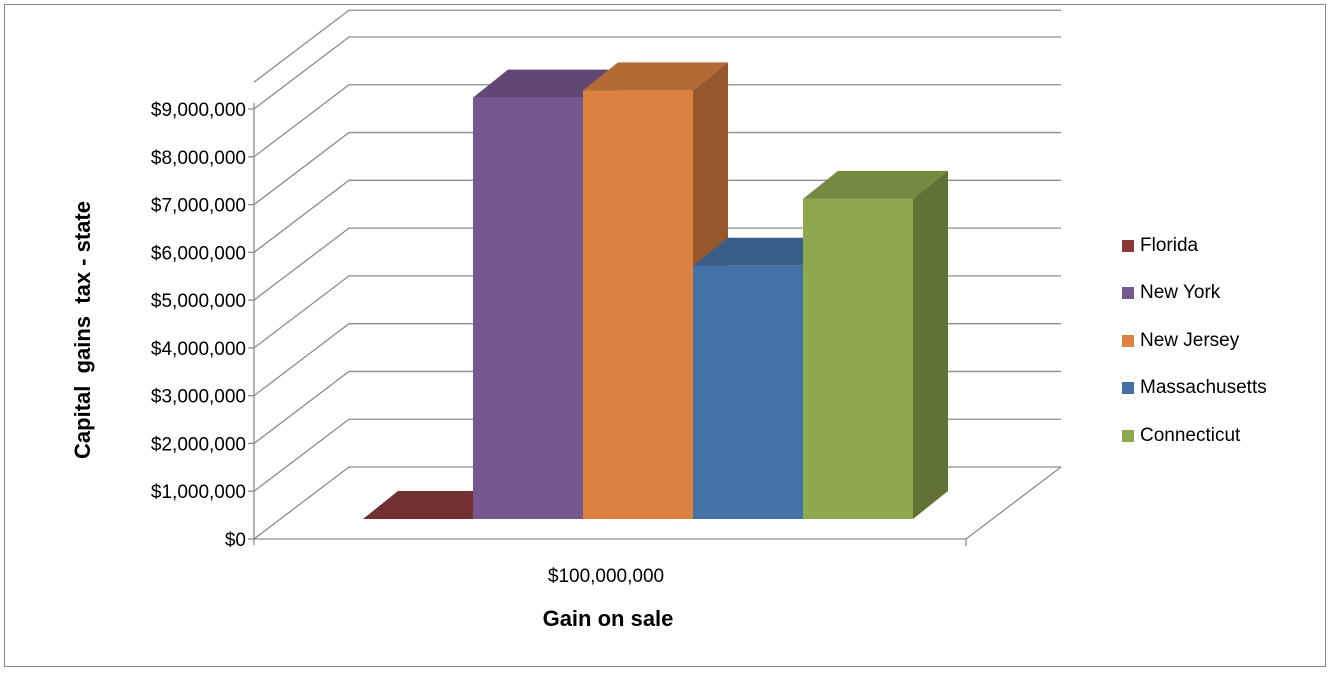 The height and width of the screenshot is (673, 1332). I want to click on bar-new-jersey, so click(655, 290).